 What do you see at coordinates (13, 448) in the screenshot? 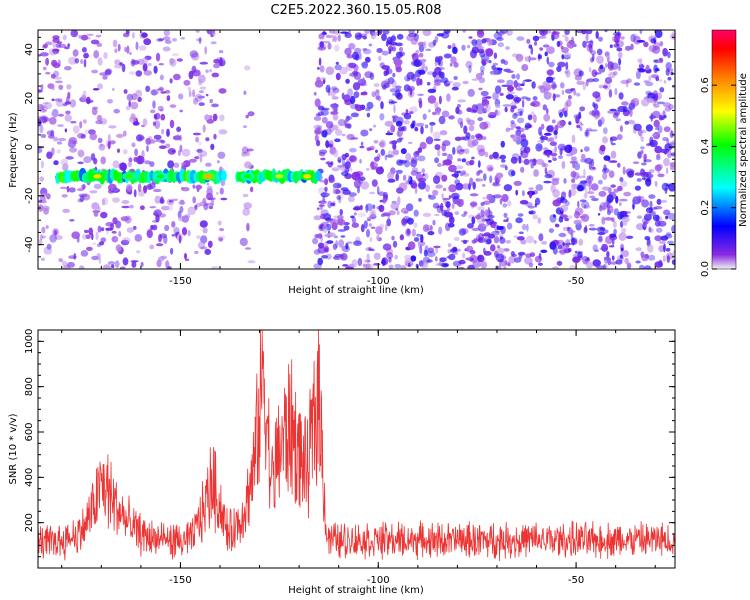
I see `snr-ylabel: SNR (10 * v/v)` at bounding box center [13, 448].